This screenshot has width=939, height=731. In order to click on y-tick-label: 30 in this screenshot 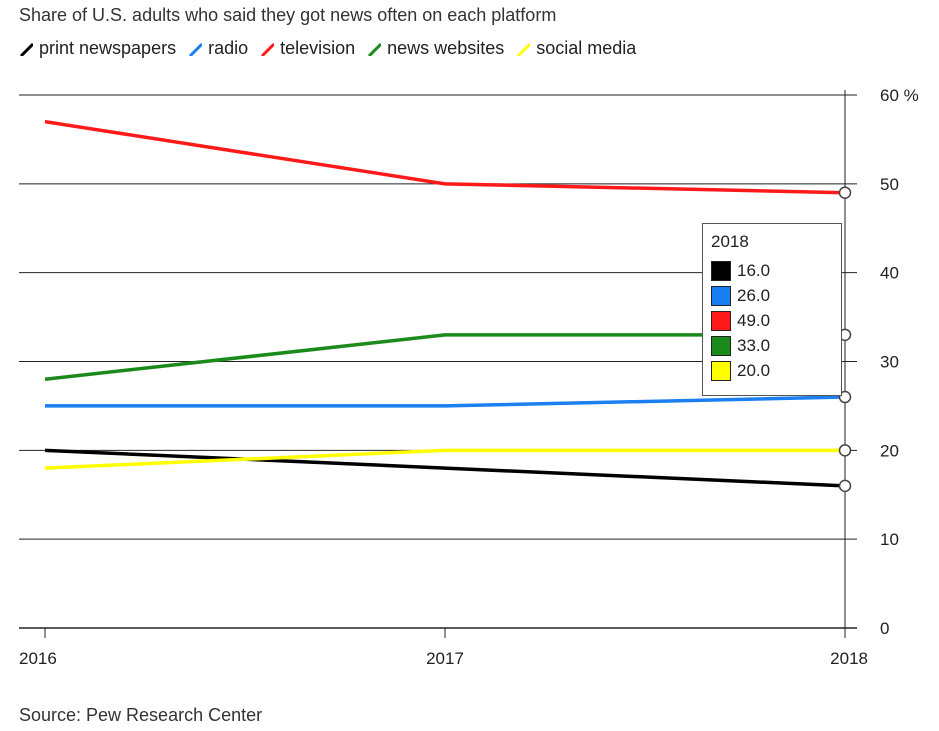, I will do `click(889, 362)`.